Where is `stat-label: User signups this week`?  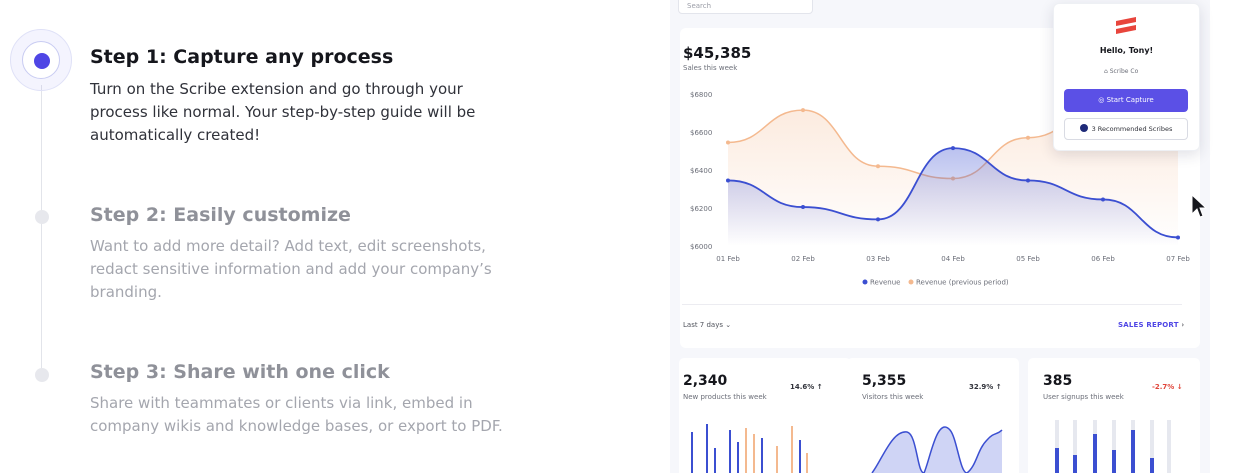 stat-label: User signups this week is located at coordinates (1083, 397).